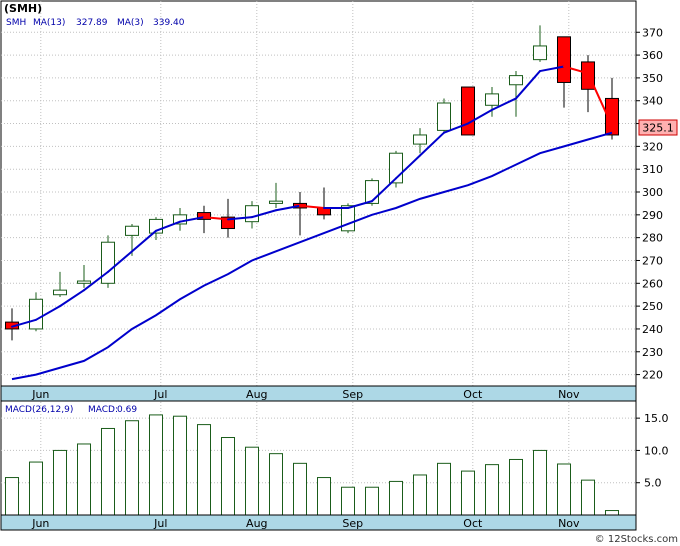  Describe the element at coordinates (569, 523) in the screenshot. I see `macd-x-tick-label: Nov` at that location.